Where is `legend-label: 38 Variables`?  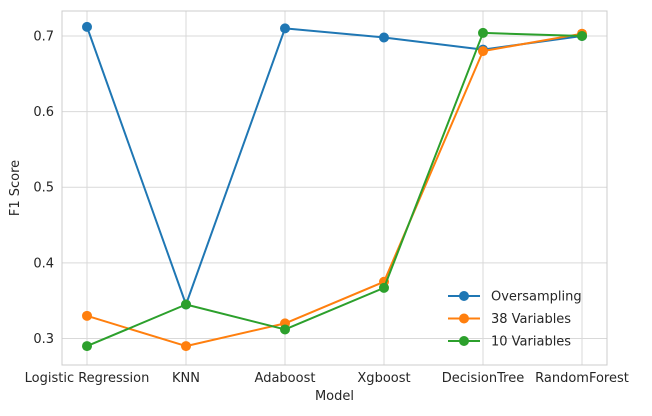
legend-label: 38 Variables is located at coordinates (531, 319).